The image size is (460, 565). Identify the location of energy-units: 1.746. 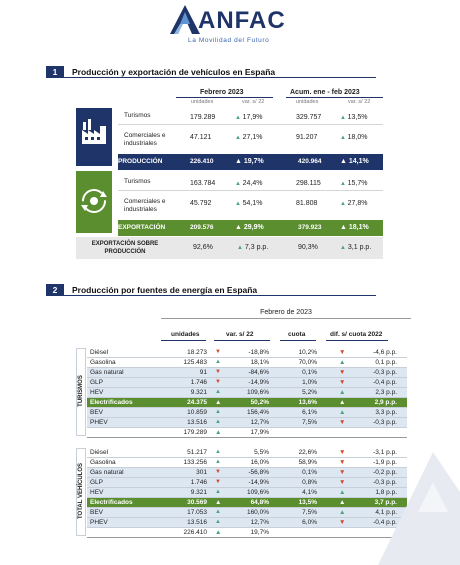
(198, 382).